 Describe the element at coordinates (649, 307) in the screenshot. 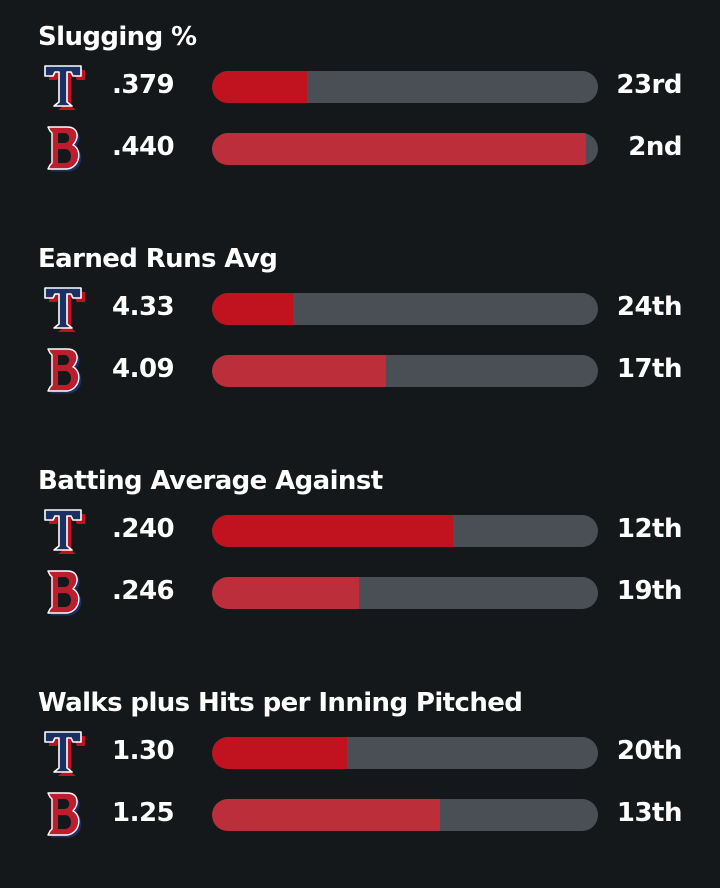

I see `rank-label: 24th` at that location.